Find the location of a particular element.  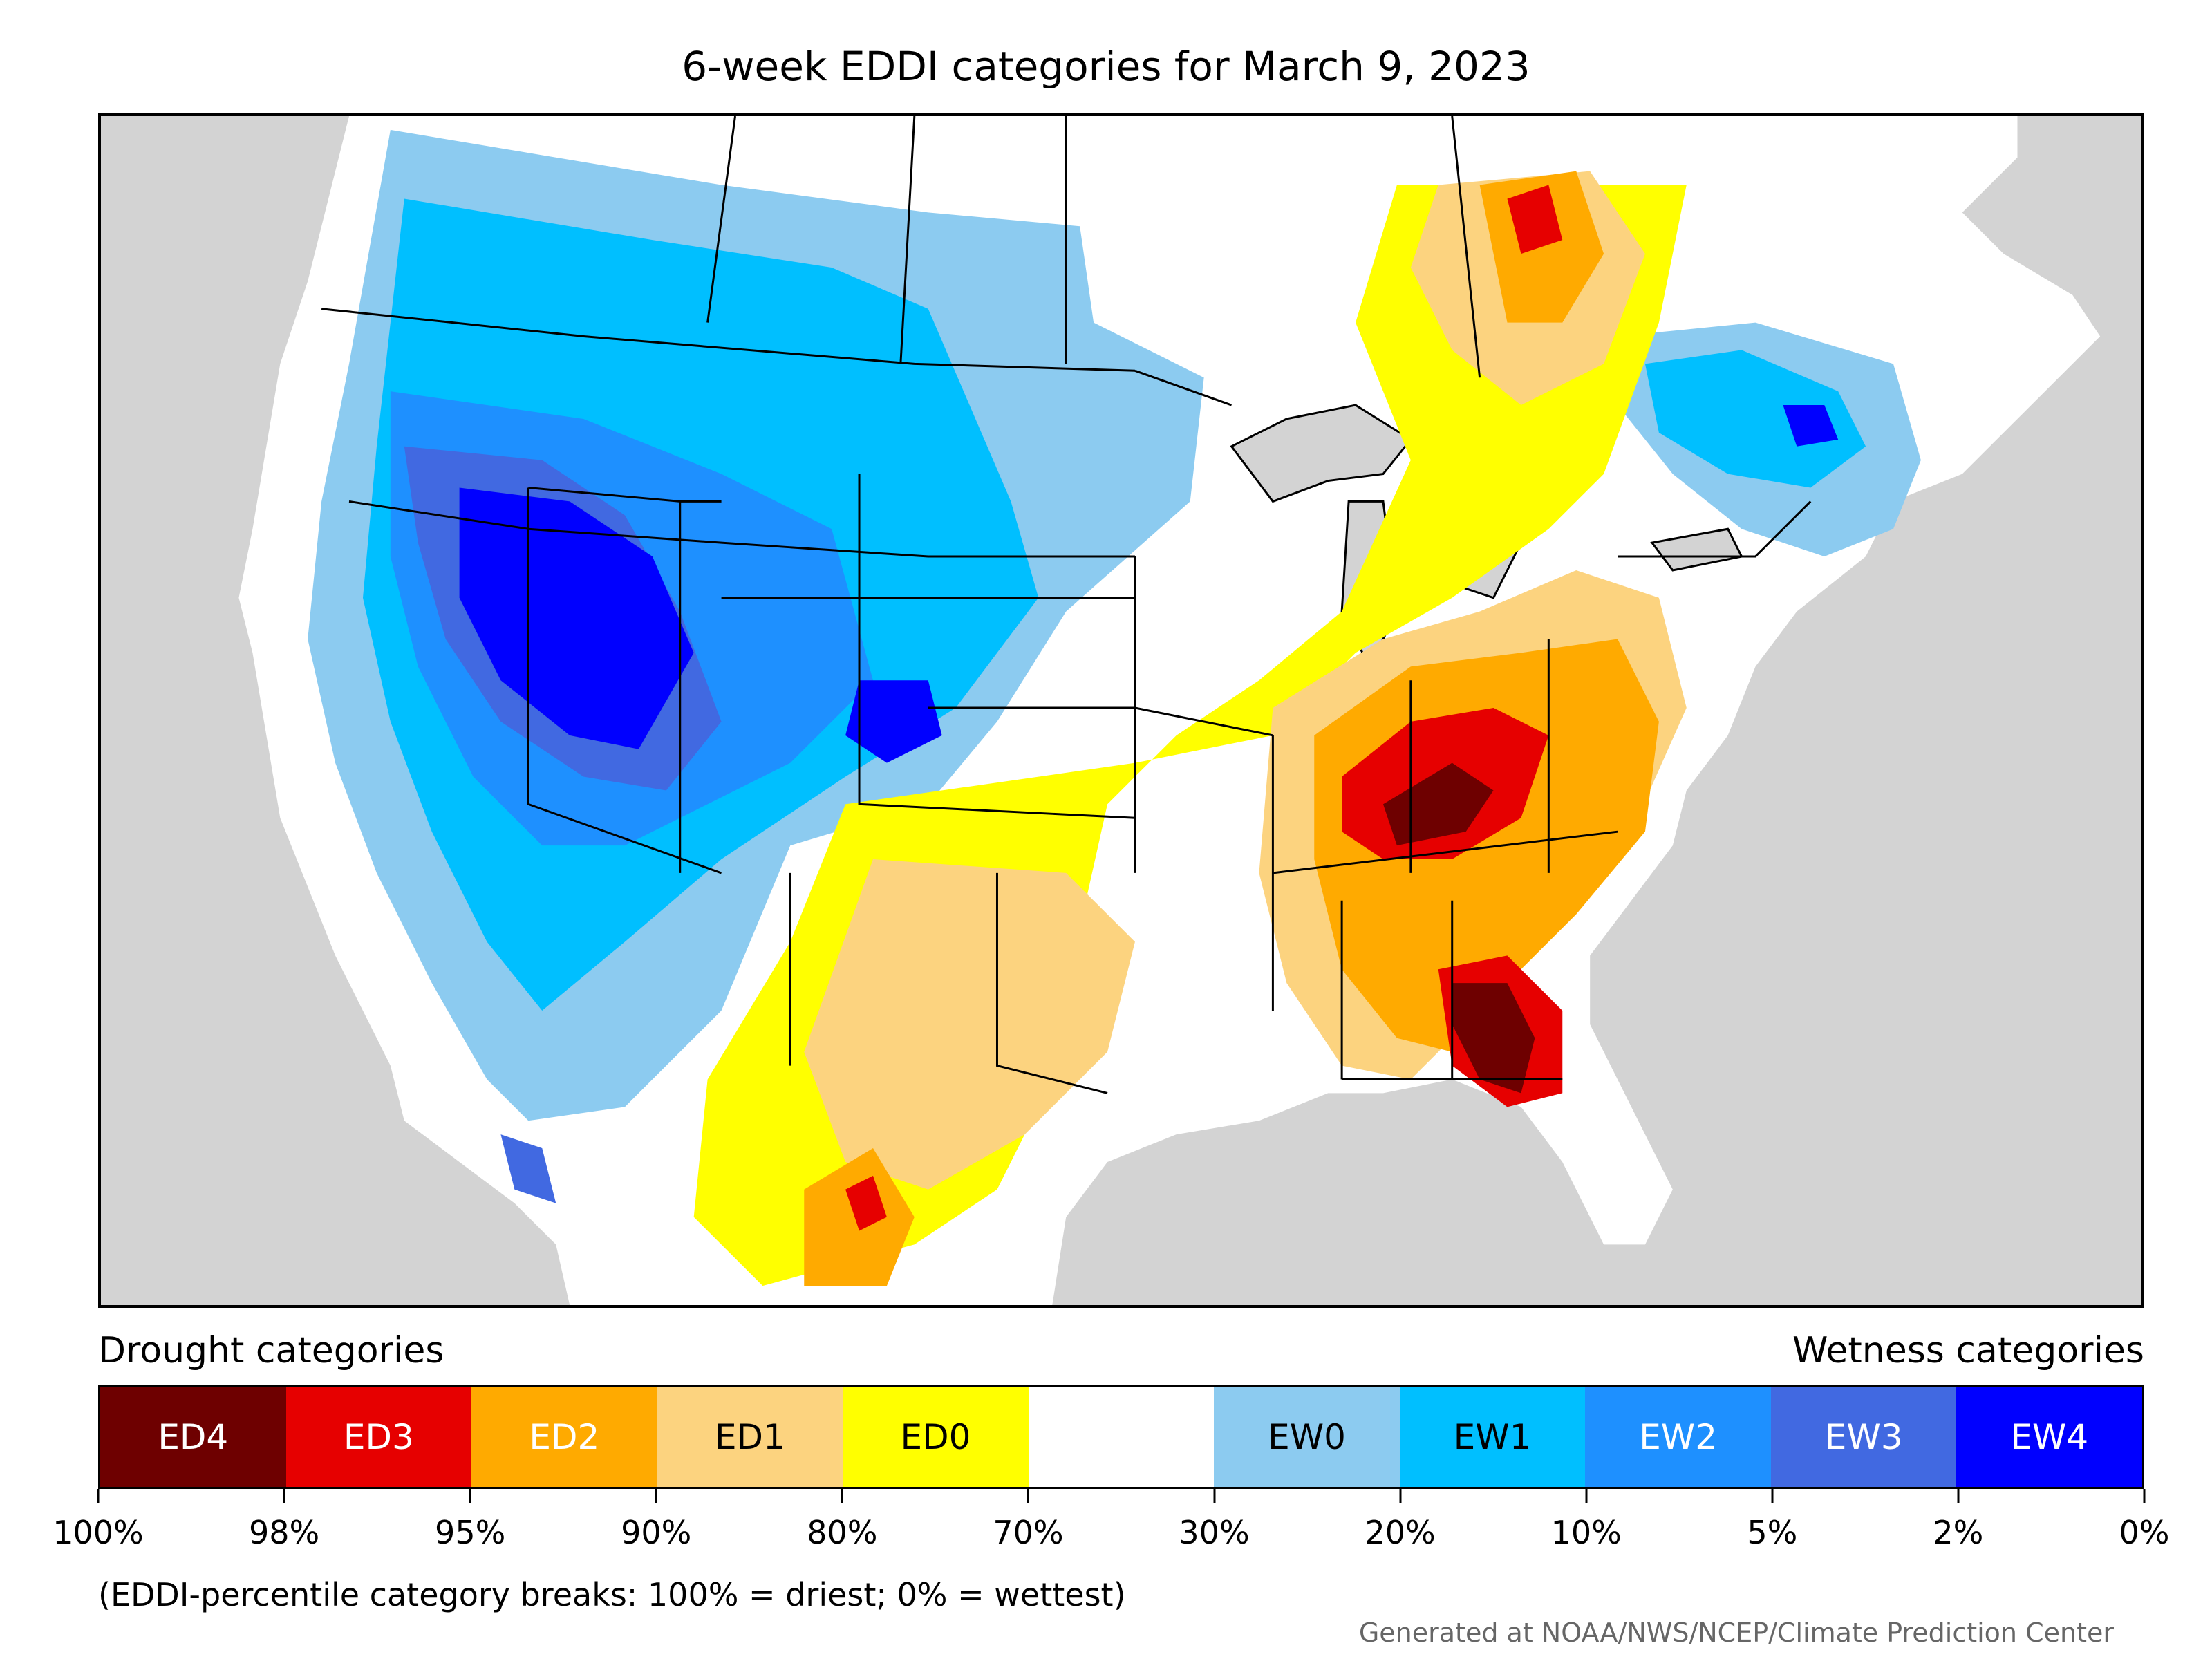

map-title: 6-week EDDI categories for March 9, 2023 is located at coordinates (1106, 66).